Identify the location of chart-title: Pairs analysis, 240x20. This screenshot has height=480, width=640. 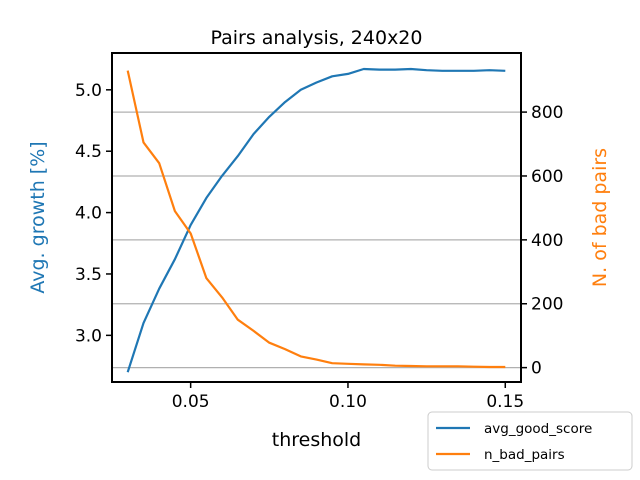
(317, 38).